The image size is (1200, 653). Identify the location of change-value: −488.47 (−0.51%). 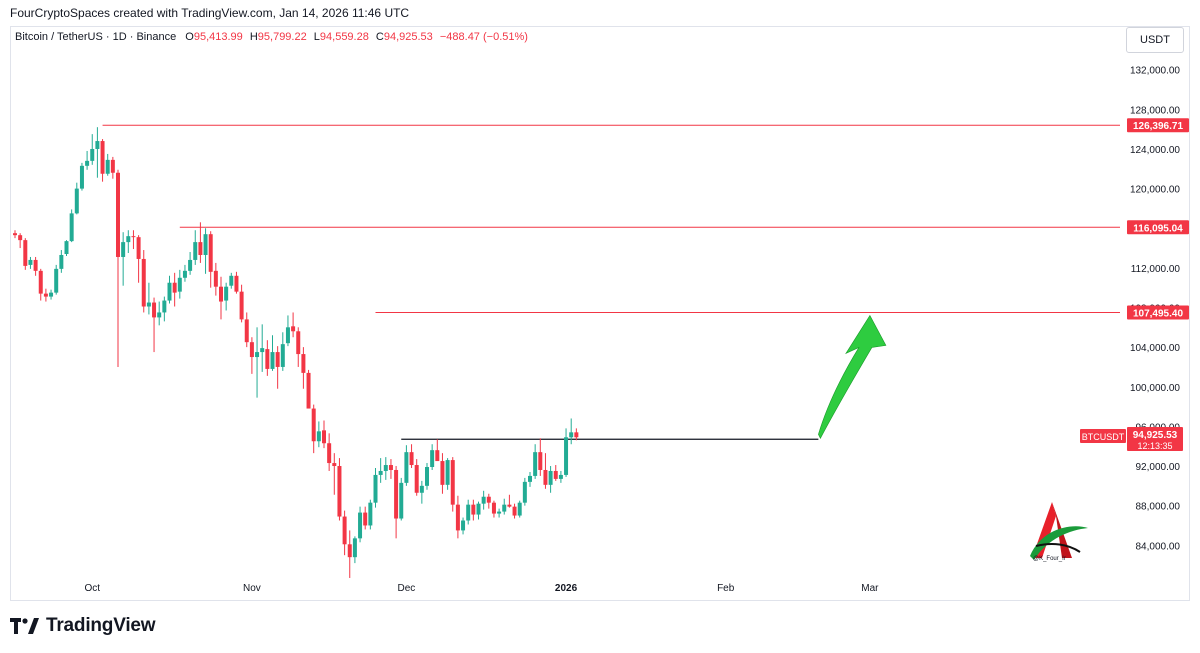
(483, 37).